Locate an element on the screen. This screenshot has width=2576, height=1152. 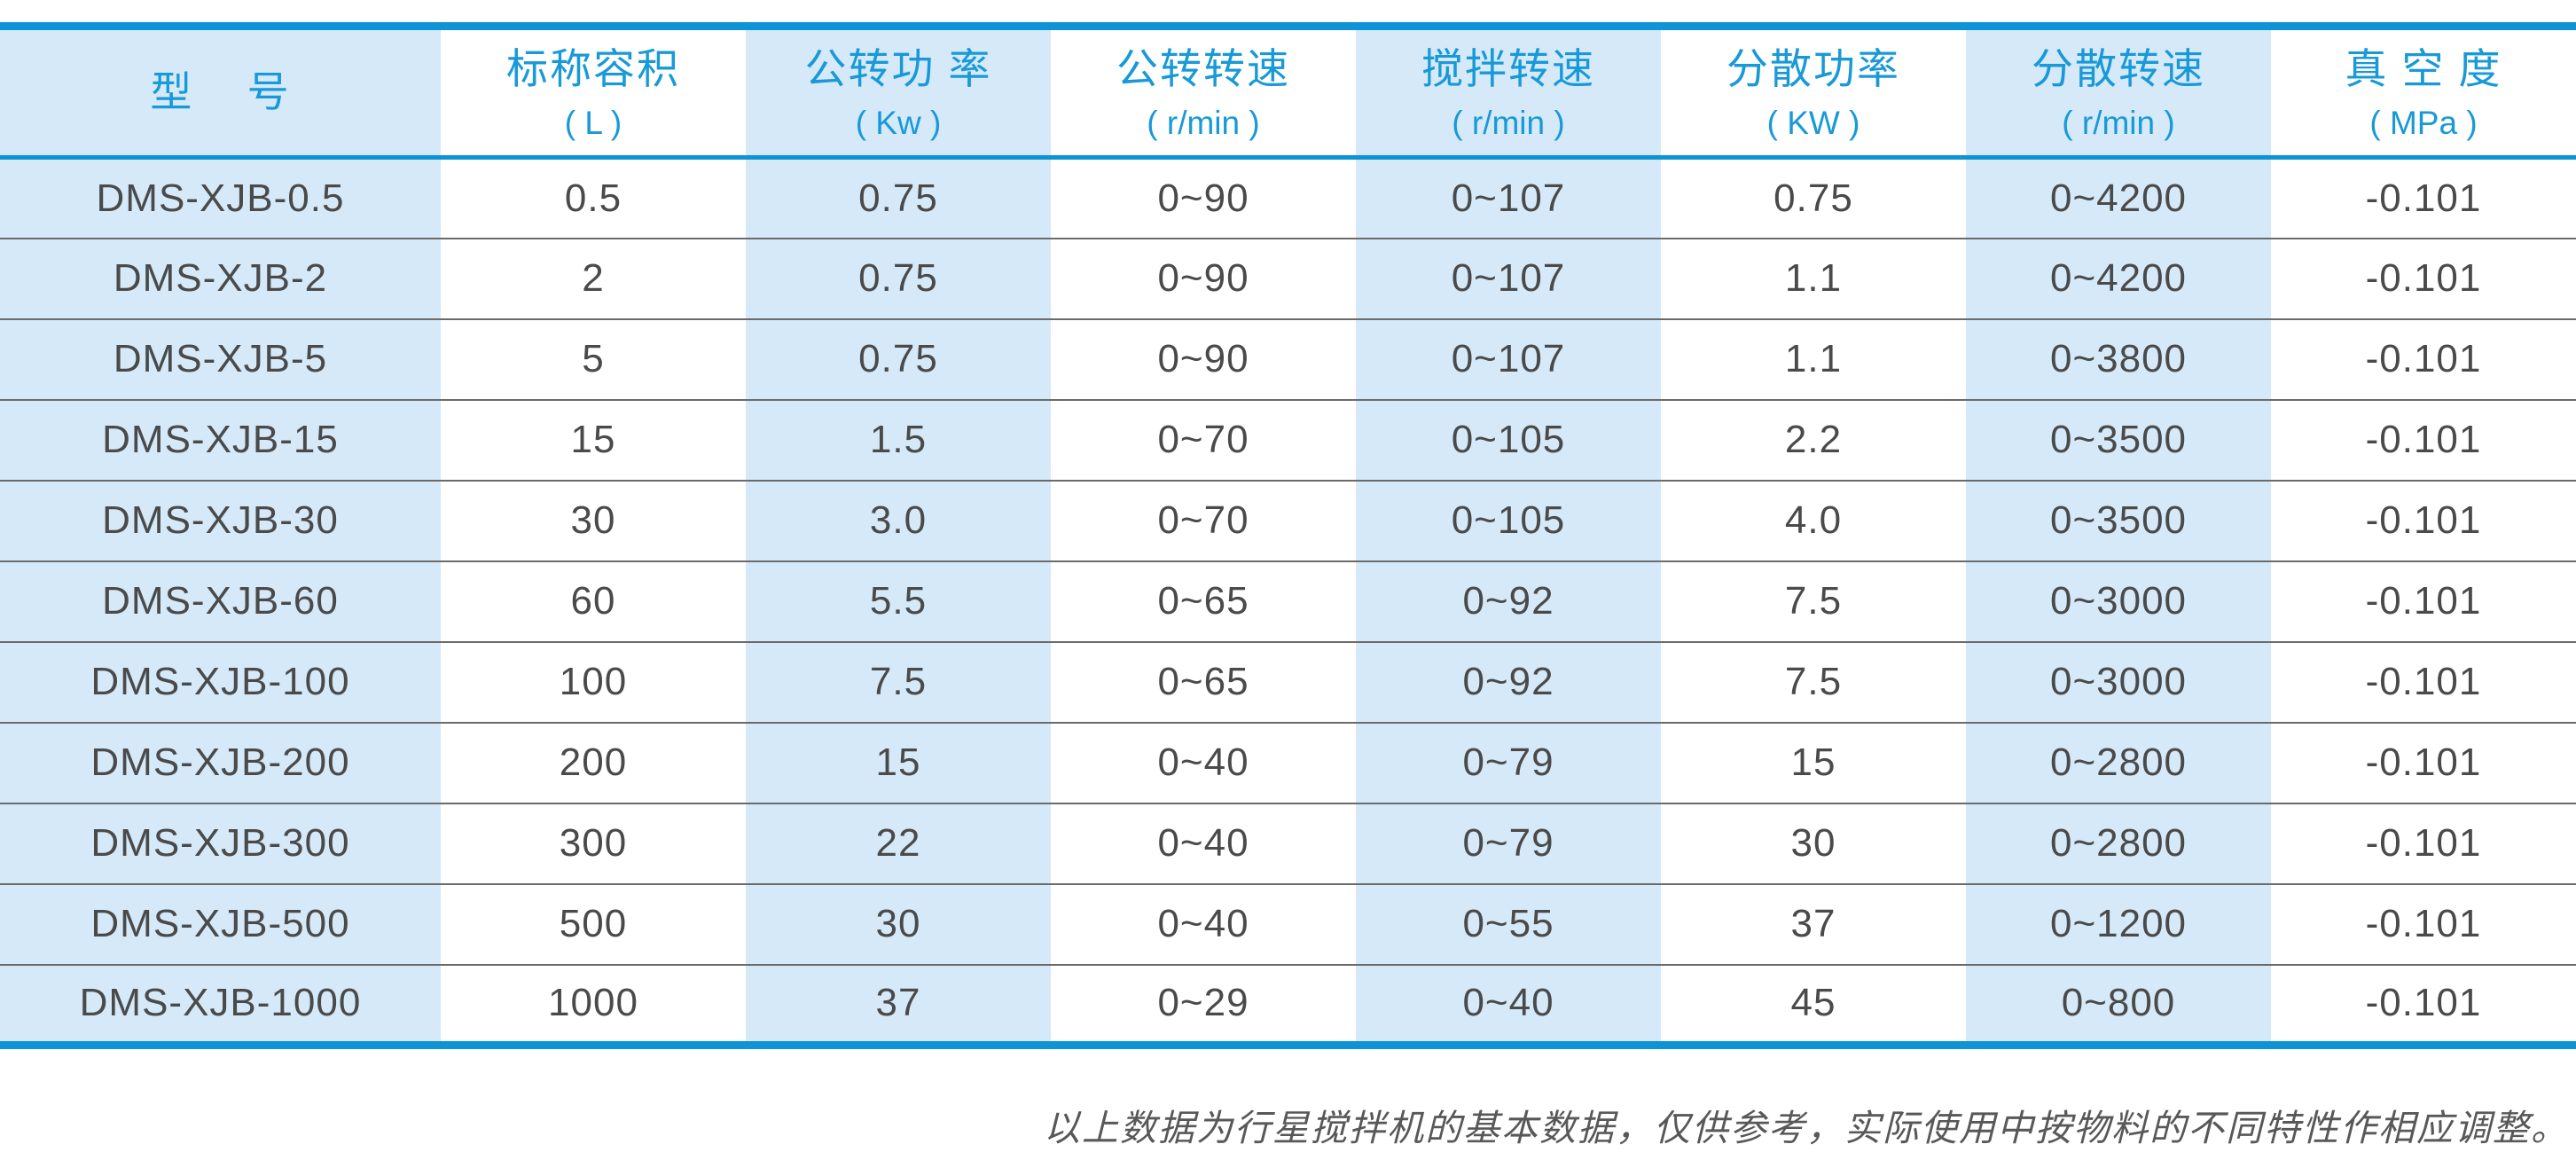
header-title: 公转转速 is located at coordinates (1203, 69).